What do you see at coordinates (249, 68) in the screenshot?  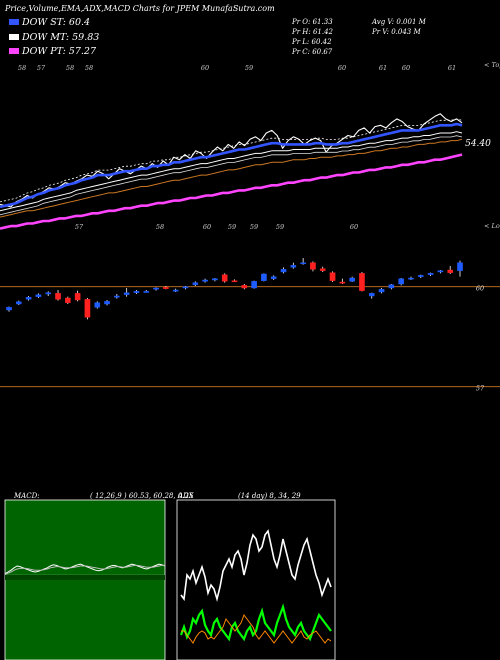 I see `top-tick-label: 59` at bounding box center [249, 68].